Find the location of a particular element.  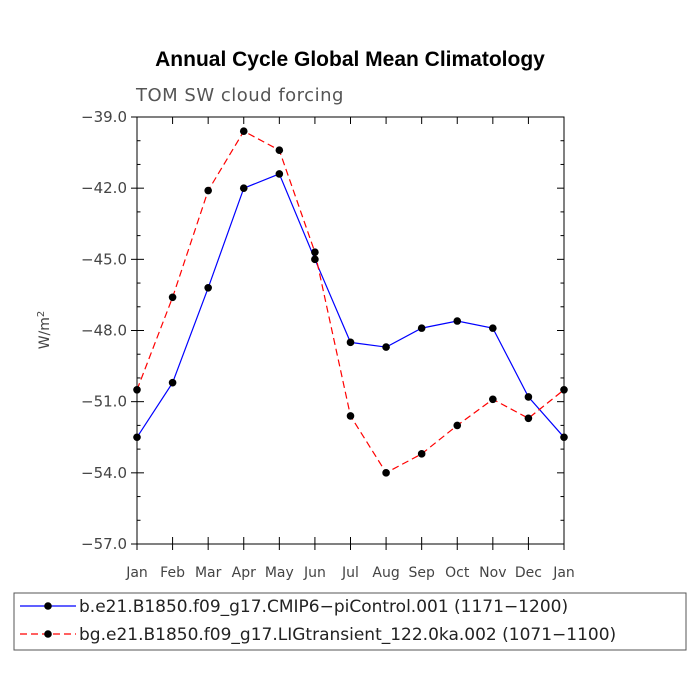

y-tick-label: −39.0 is located at coordinates (104, 117).